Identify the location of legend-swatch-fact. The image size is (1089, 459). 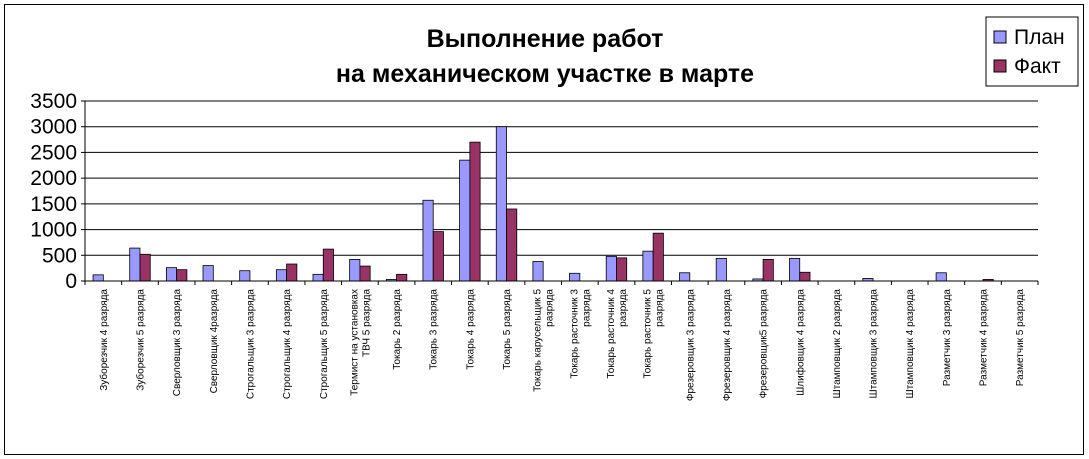
(1000, 66).